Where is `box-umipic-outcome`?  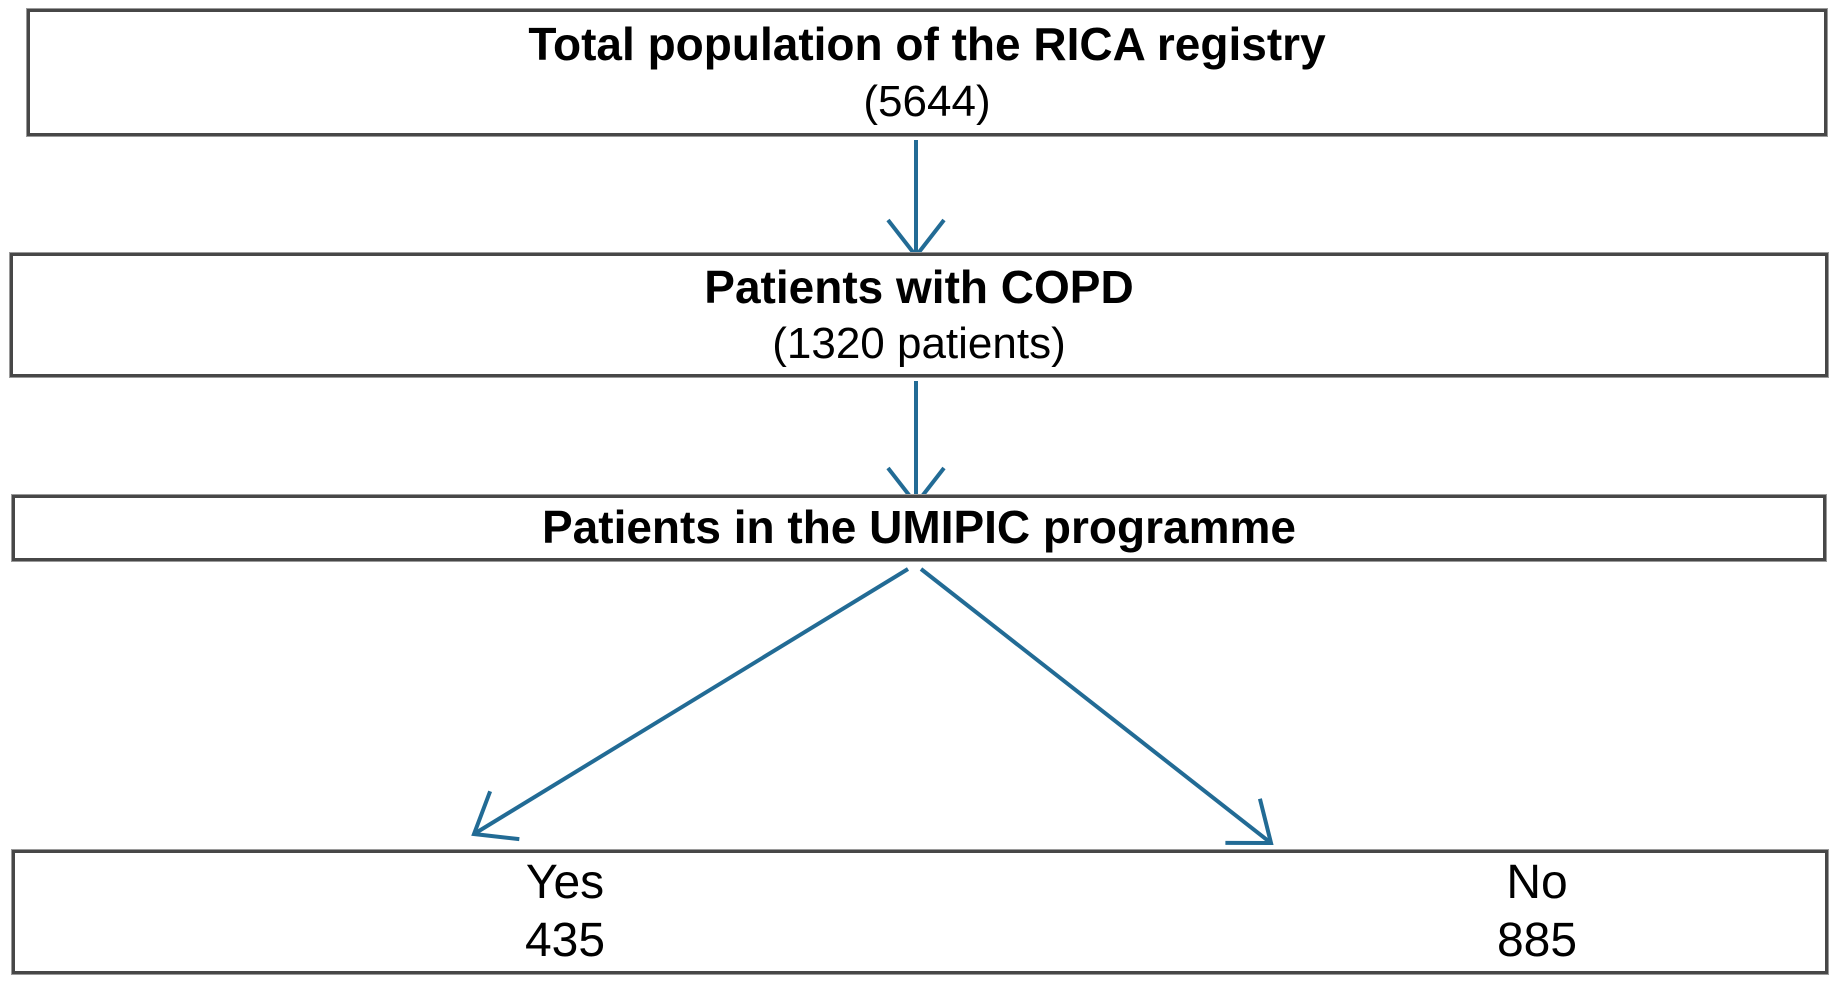 box-umipic-outcome is located at coordinates (920, 912).